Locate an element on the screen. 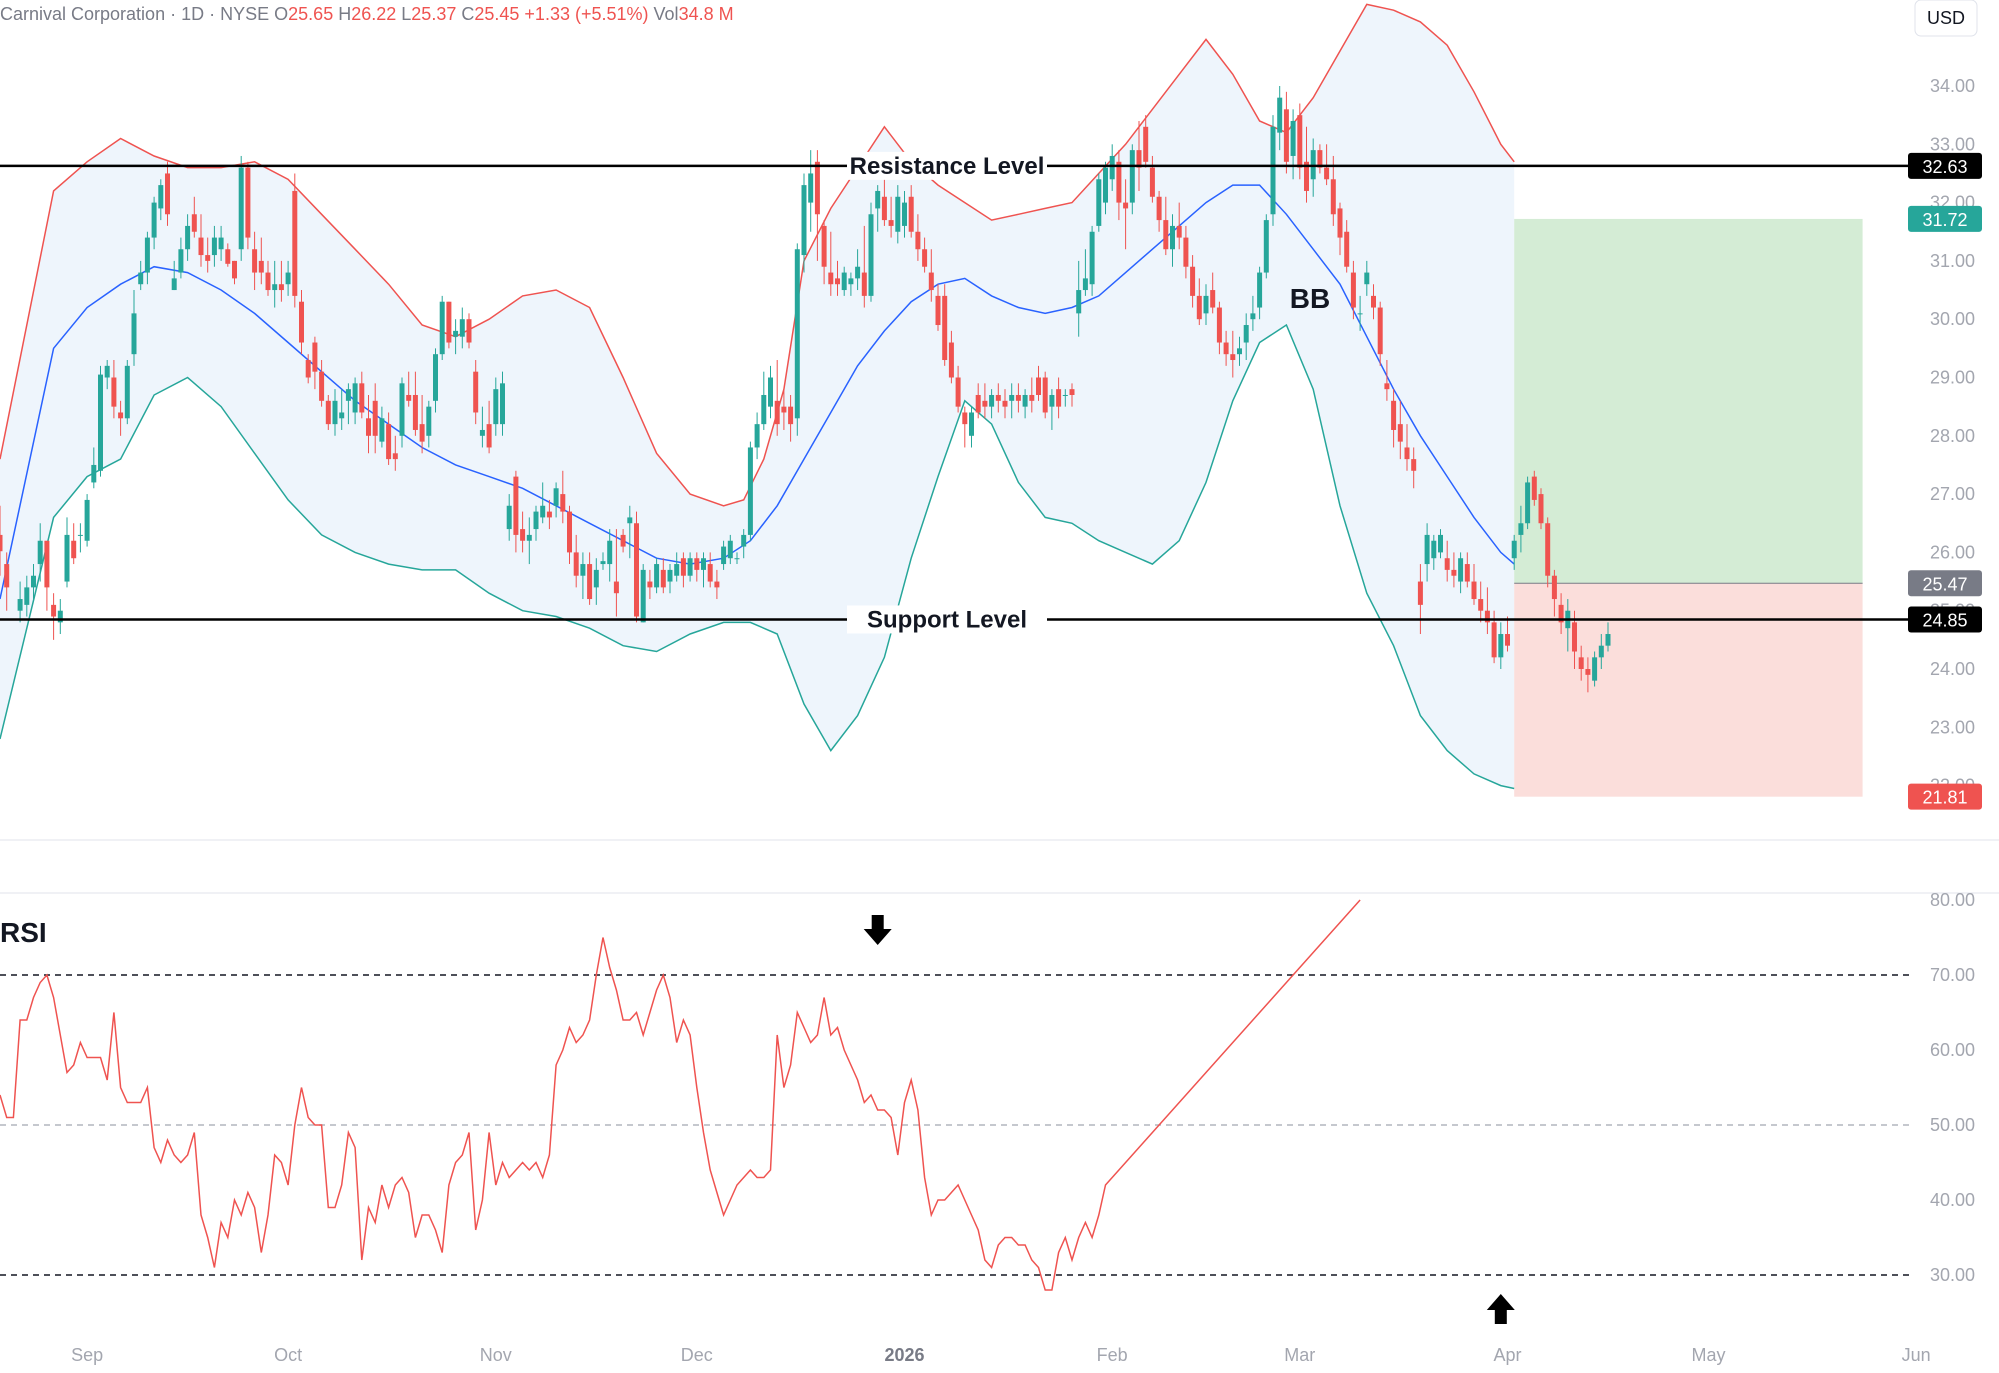 This screenshot has height=1373, width=1999. target-zone is located at coordinates (1688, 401).